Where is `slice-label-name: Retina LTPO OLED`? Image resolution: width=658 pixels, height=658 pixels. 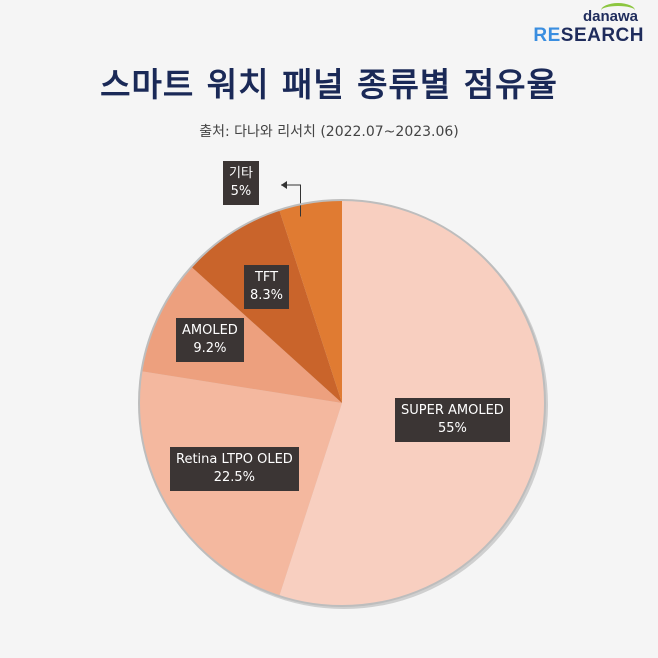 slice-label-name: Retina LTPO OLED is located at coordinates (234, 459).